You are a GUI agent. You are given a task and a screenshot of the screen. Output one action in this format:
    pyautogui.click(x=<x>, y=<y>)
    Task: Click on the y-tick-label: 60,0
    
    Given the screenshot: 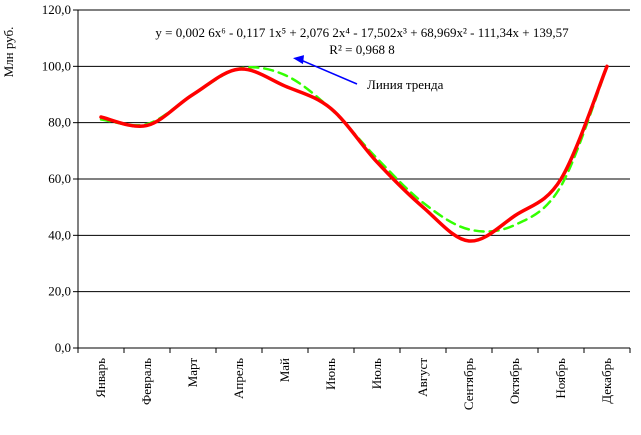 What is the action you would take?
    pyautogui.click(x=59, y=178)
    